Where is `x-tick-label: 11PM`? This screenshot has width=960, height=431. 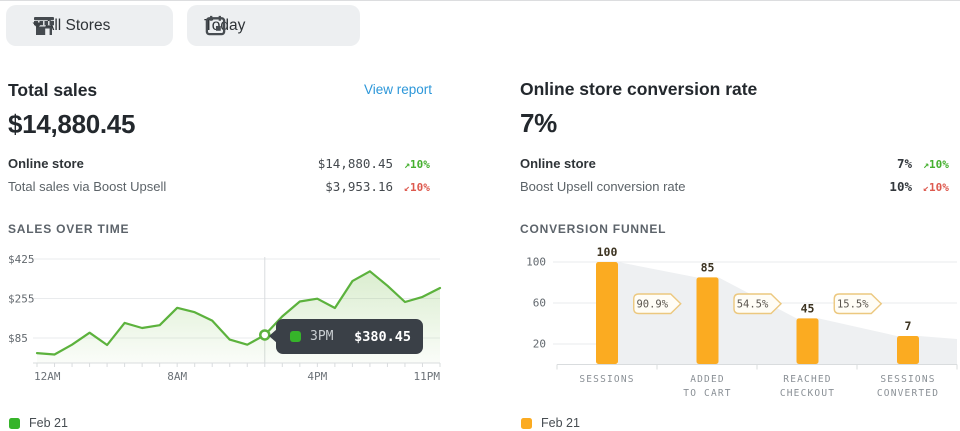 x-tick-label: 11PM is located at coordinates (427, 376).